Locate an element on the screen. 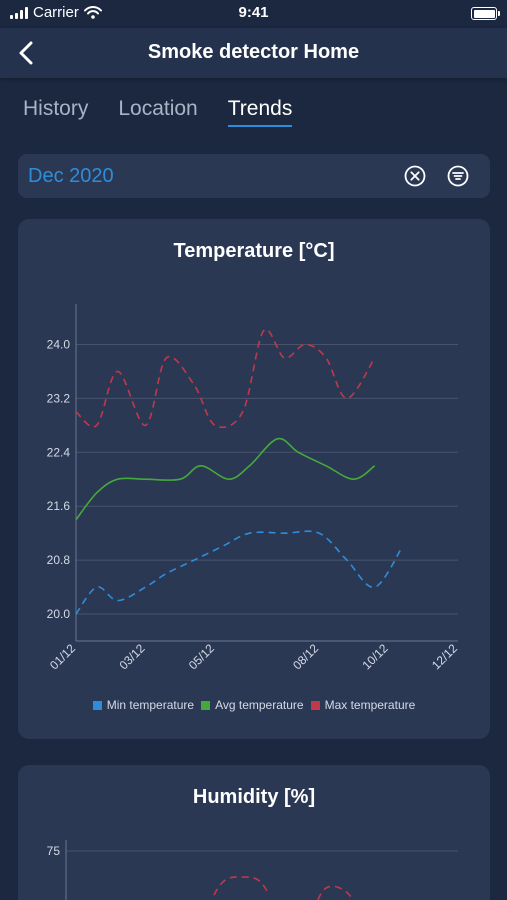 Image resolution: width=507 pixels, height=900 pixels. back-button is located at coordinates (26, 53).